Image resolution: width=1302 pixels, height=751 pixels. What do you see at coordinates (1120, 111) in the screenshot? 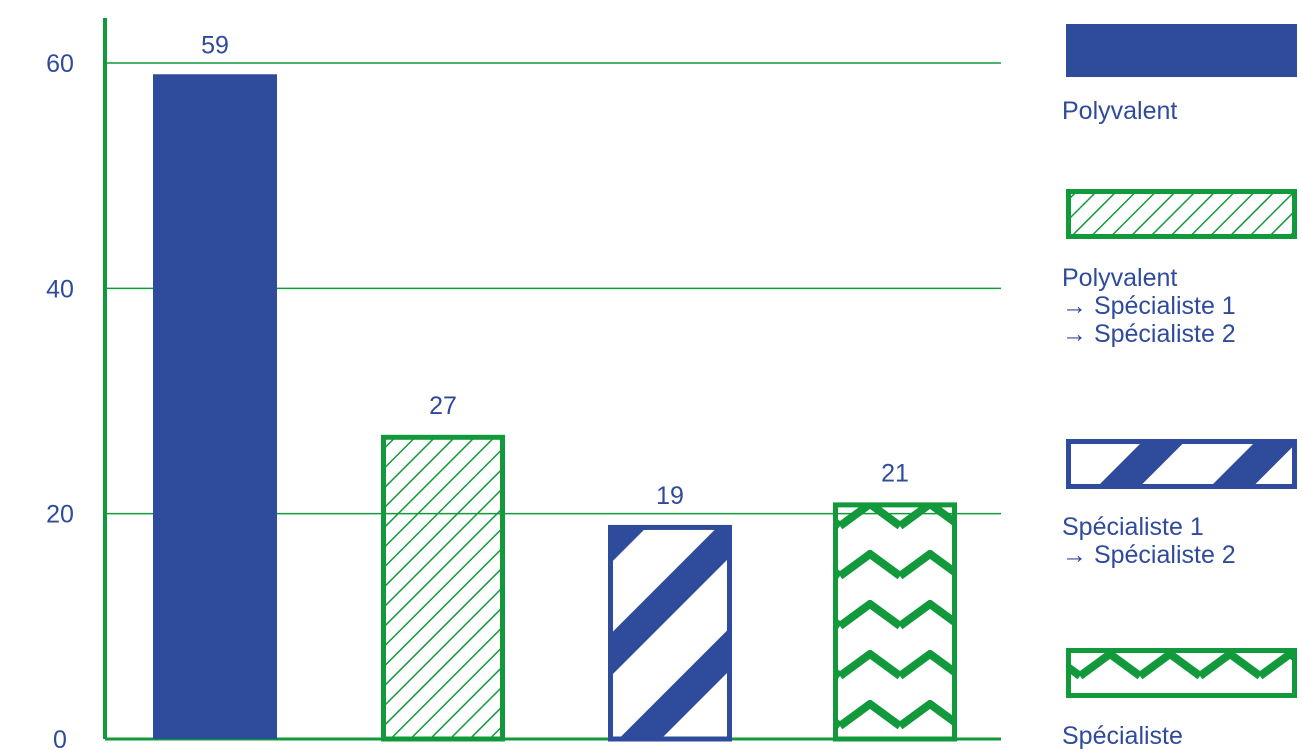
I see `legend-label: Polyvalent` at bounding box center [1120, 111].